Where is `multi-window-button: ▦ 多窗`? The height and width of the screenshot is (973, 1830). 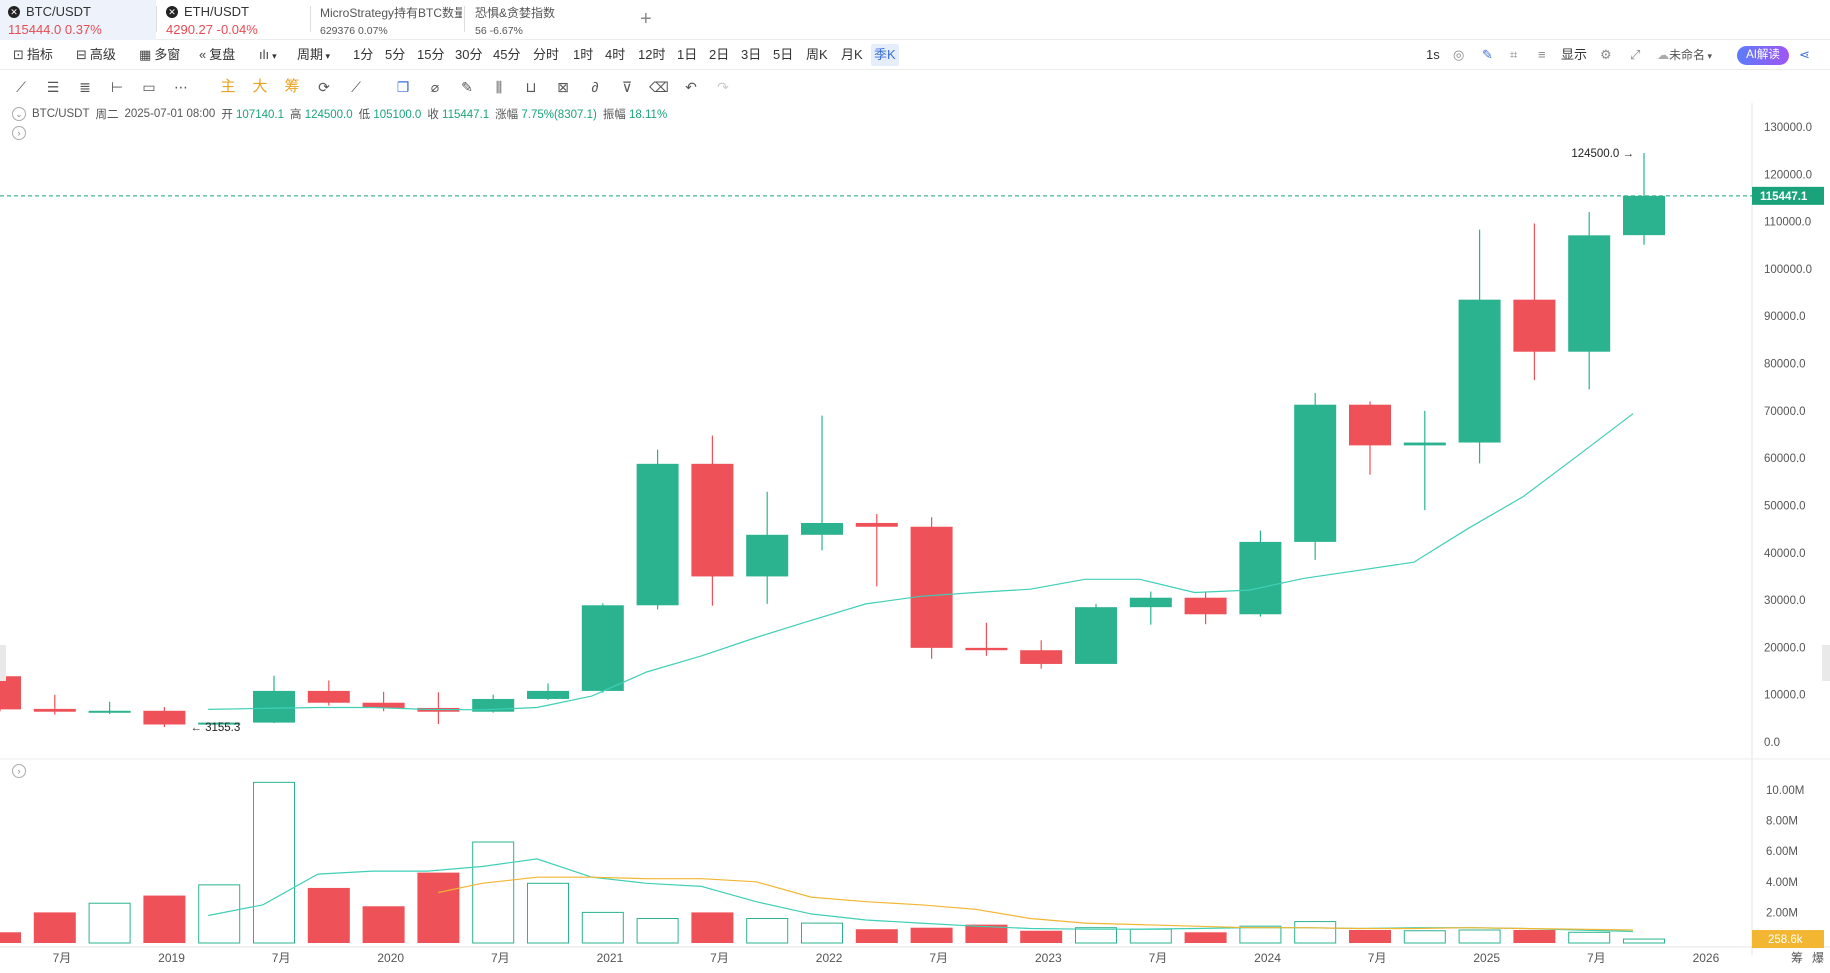
multi-window-button: ▦ 多窗 is located at coordinates (159, 55).